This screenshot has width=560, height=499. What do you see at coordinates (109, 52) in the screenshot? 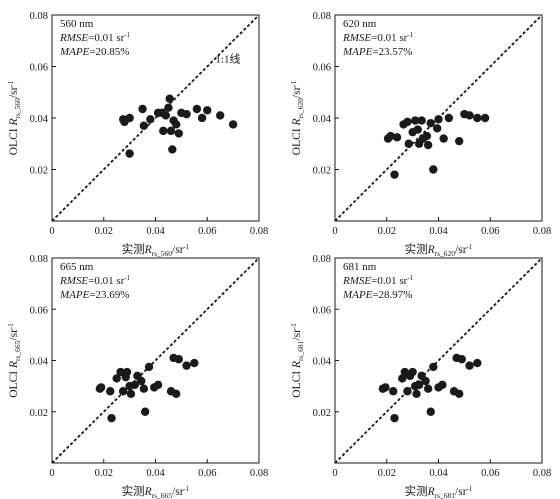
I see `mape-value: =20.85%` at bounding box center [109, 52].